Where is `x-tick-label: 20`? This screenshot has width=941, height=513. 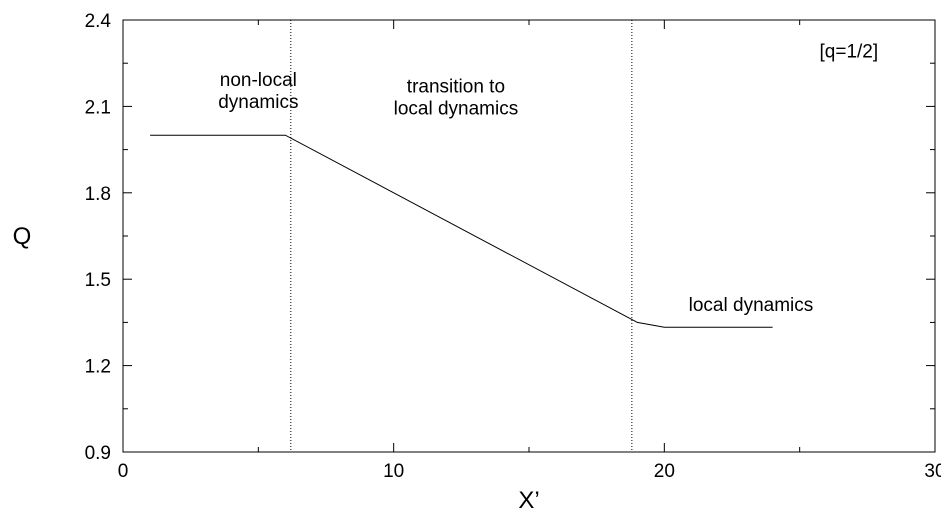 x-tick-label: 20 is located at coordinates (664, 471).